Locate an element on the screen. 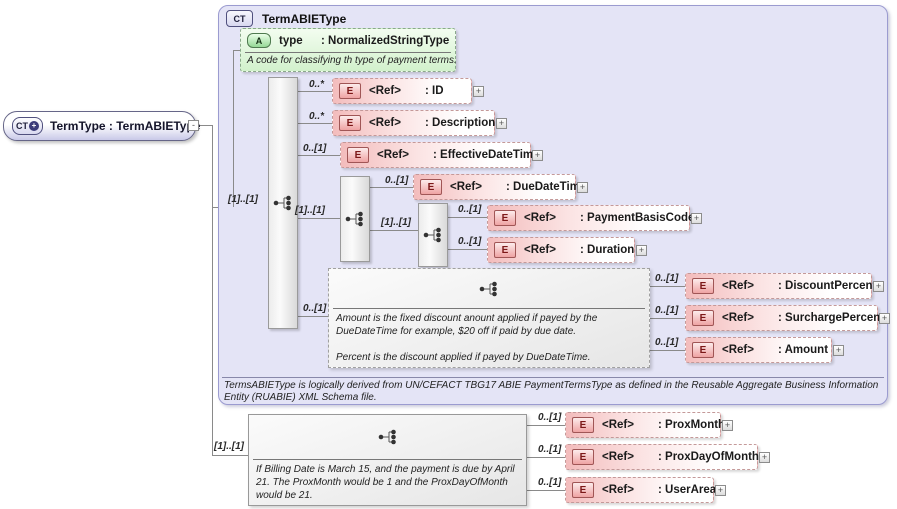 The image size is (897, 509). root-node-termtype: CT + TermType : TermABIEType is located at coordinates (101, 126).